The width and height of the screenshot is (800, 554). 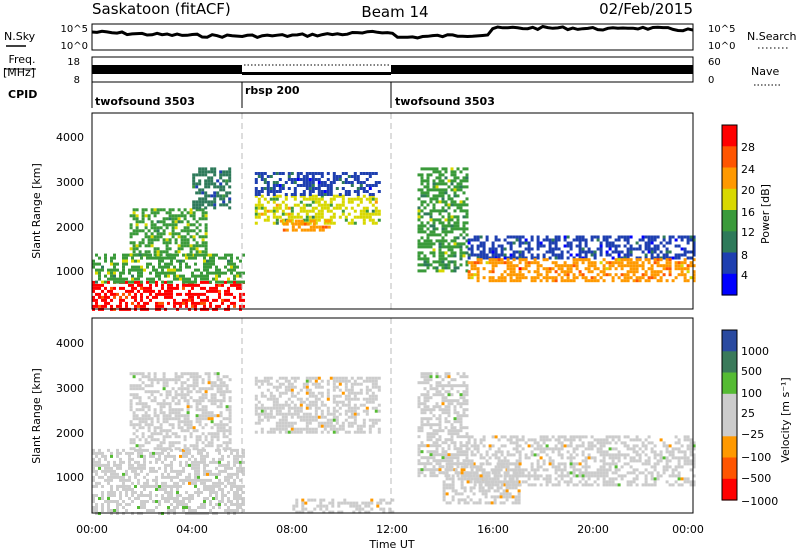 I want to click on noise-left-label: N.Sky, so click(x=20, y=36).